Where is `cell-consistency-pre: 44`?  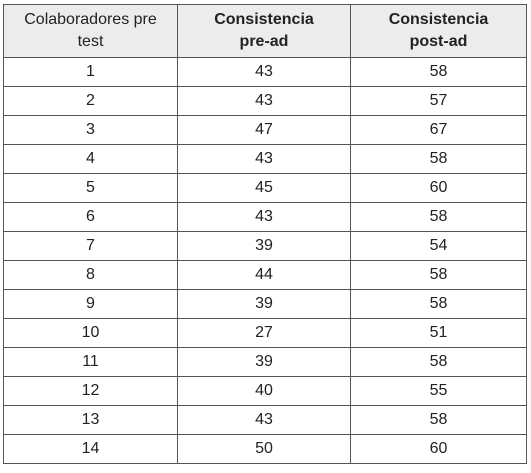
cell-consistency-pre: 44 is located at coordinates (264, 275).